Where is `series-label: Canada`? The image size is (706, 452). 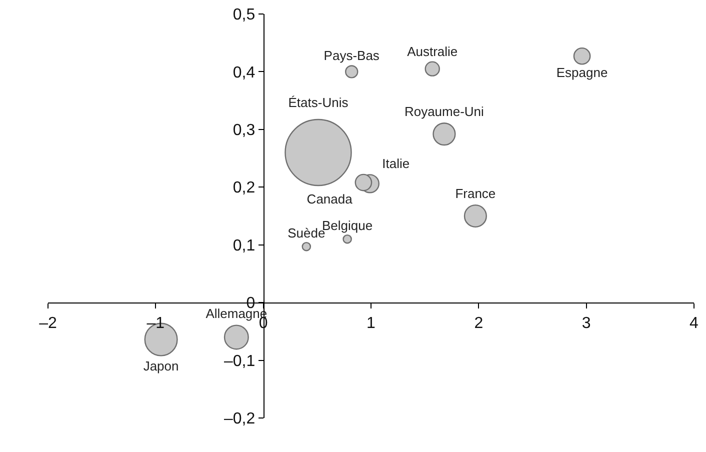 series-label: Canada is located at coordinates (330, 198).